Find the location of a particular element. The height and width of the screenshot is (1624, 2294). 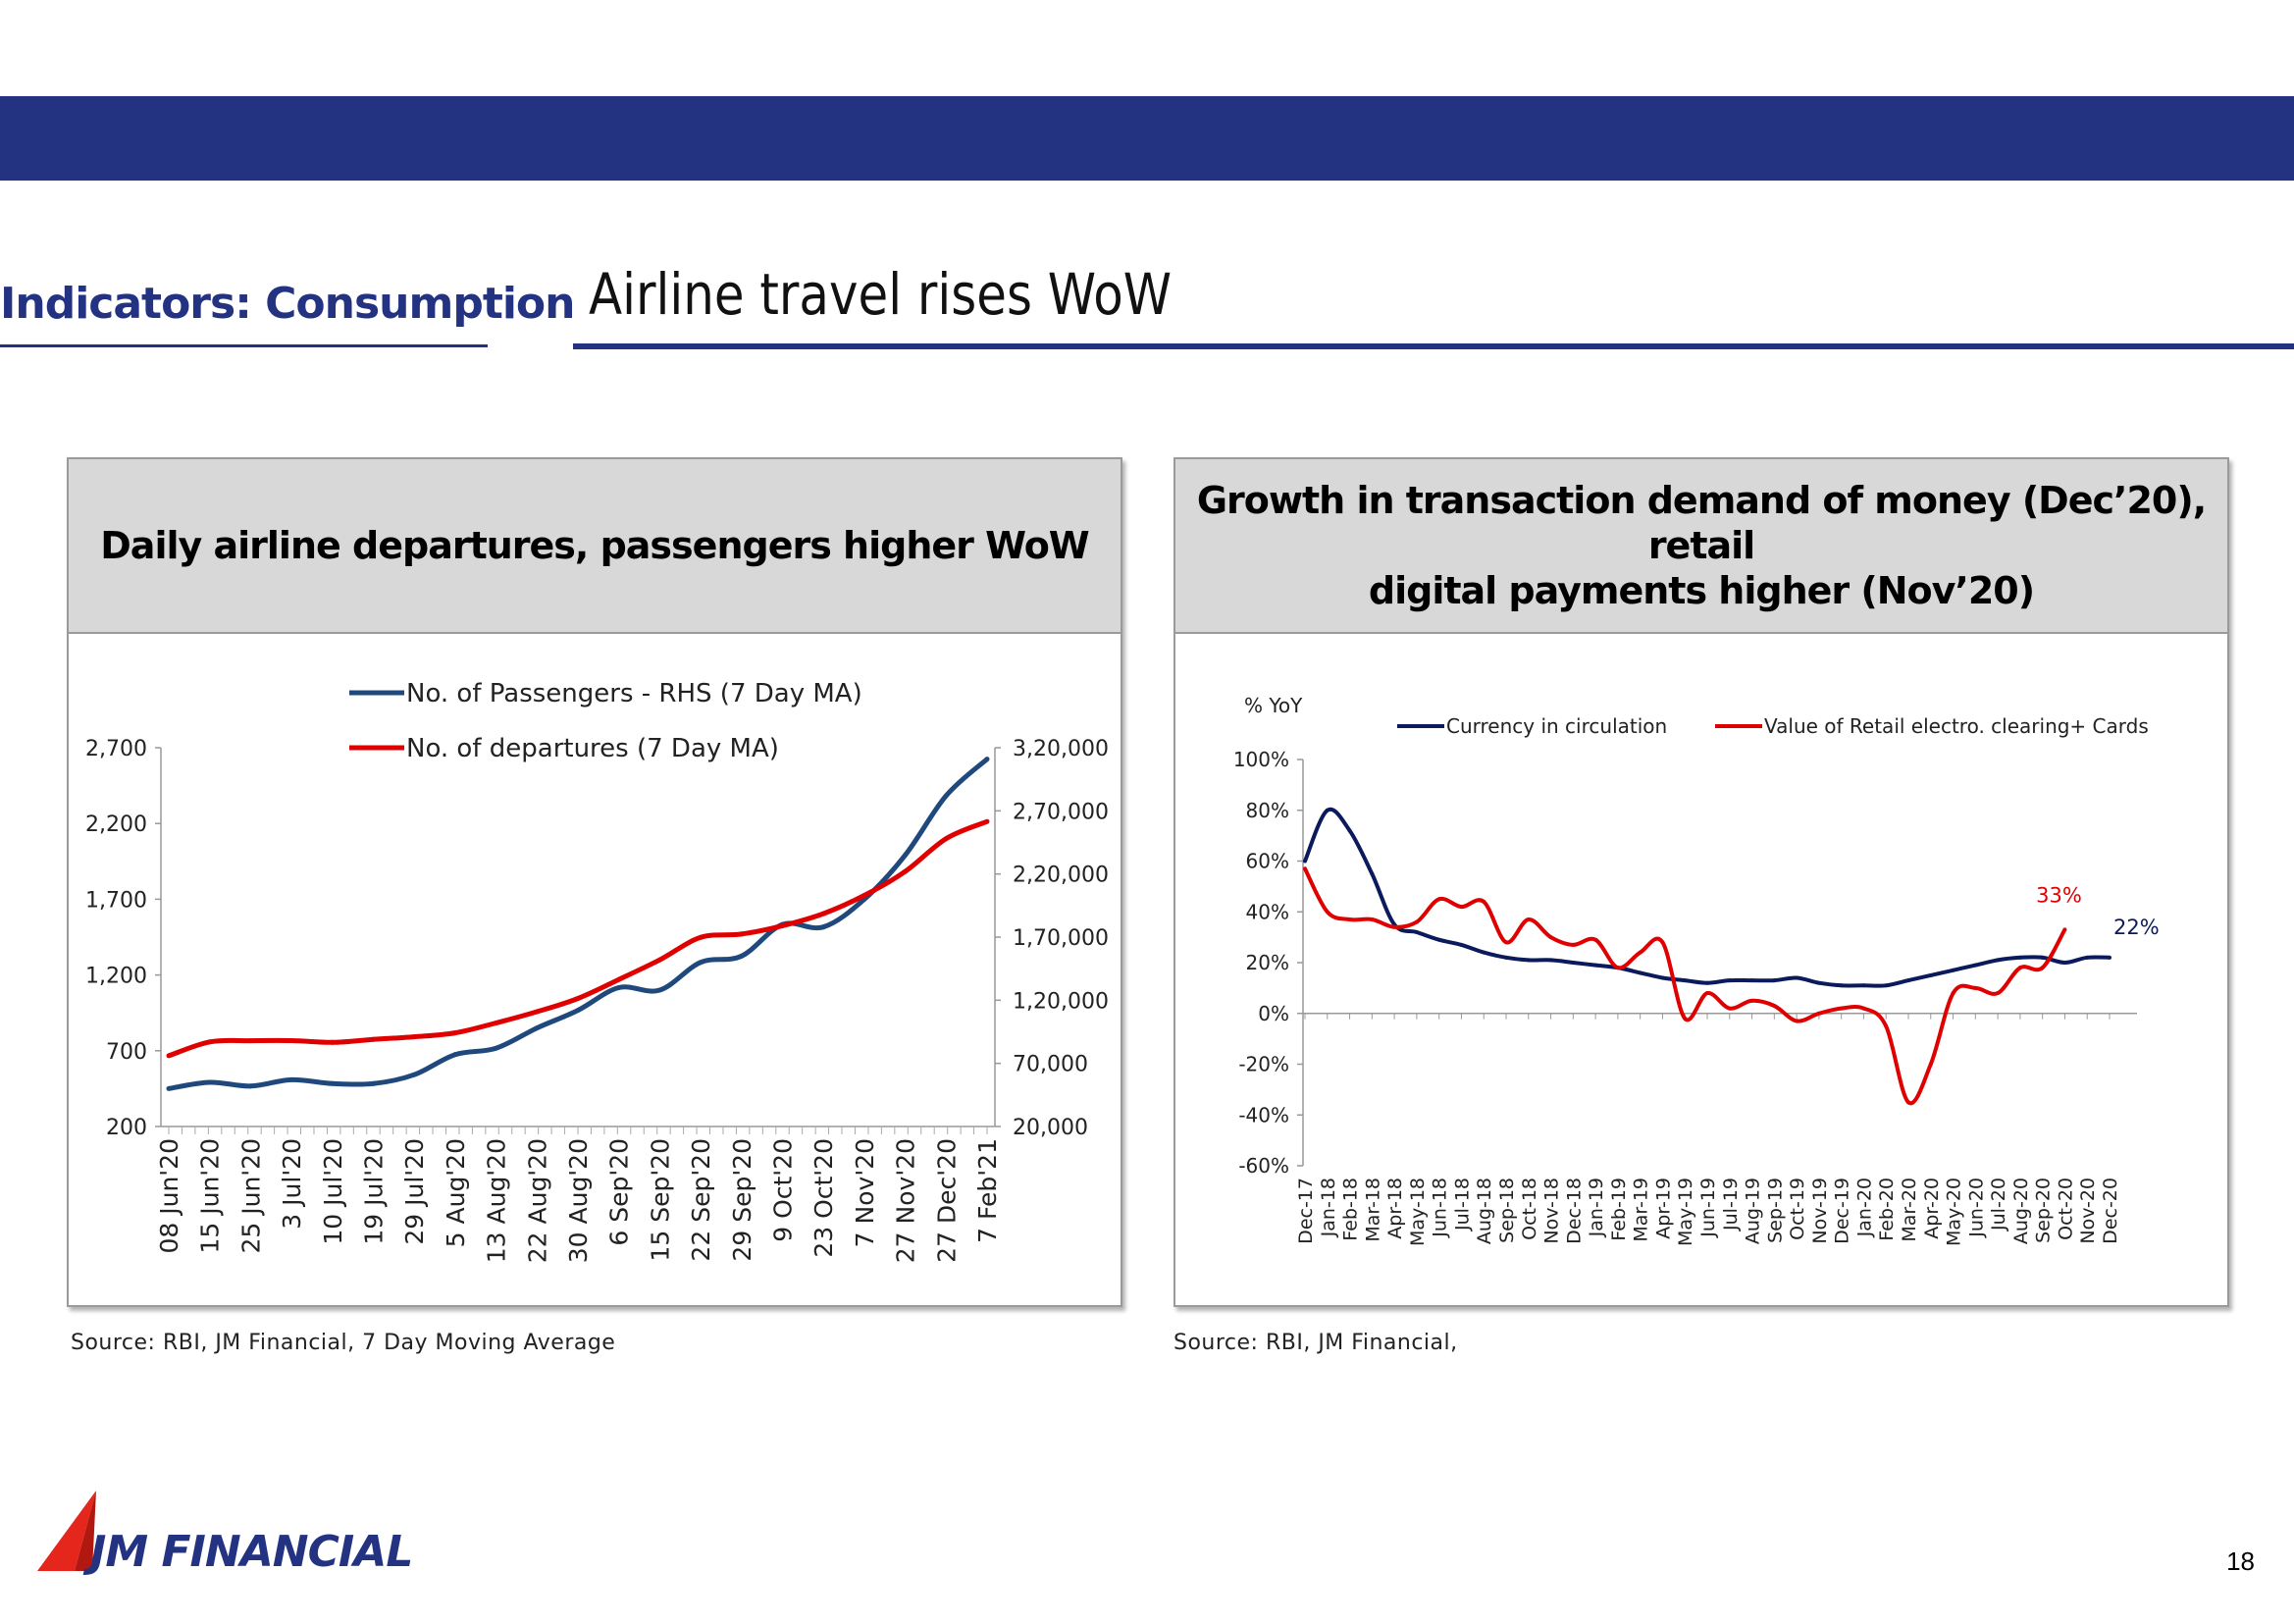

y-tick-label: 0% is located at coordinates (1273, 1013).